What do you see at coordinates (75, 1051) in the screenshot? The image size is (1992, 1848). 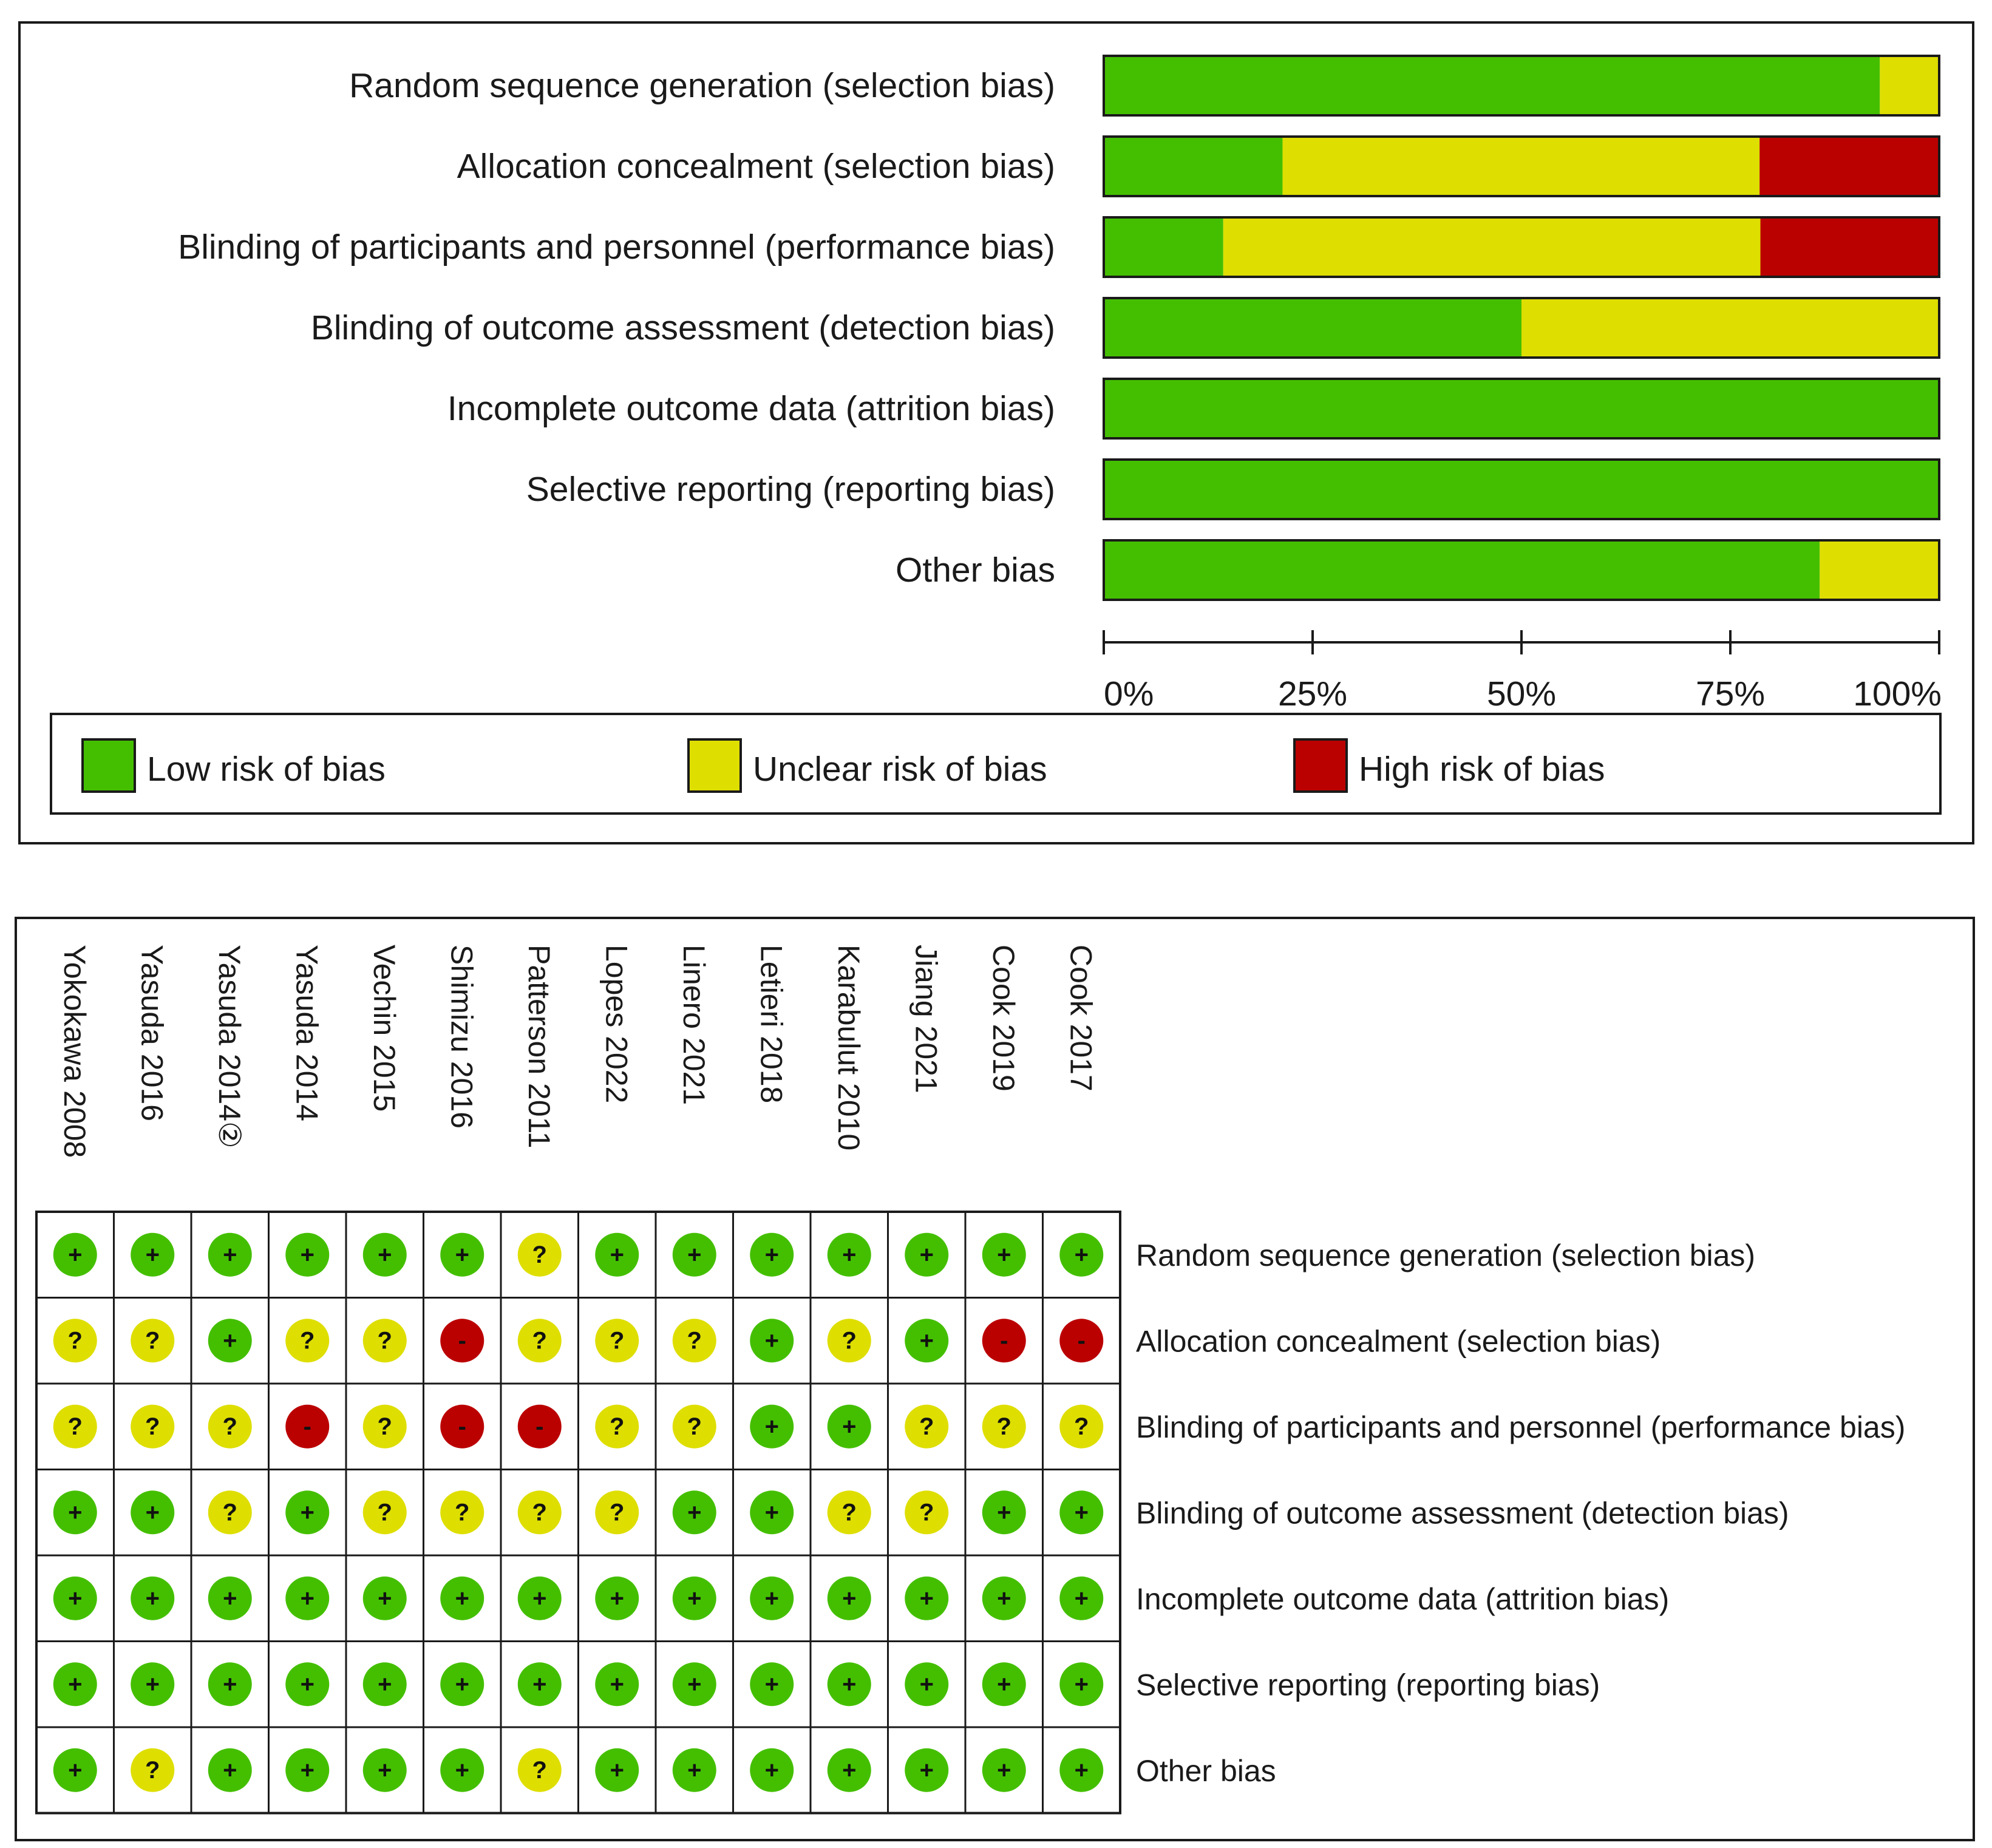 I see `study-name: Yokokawa 2008` at bounding box center [75, 1051].